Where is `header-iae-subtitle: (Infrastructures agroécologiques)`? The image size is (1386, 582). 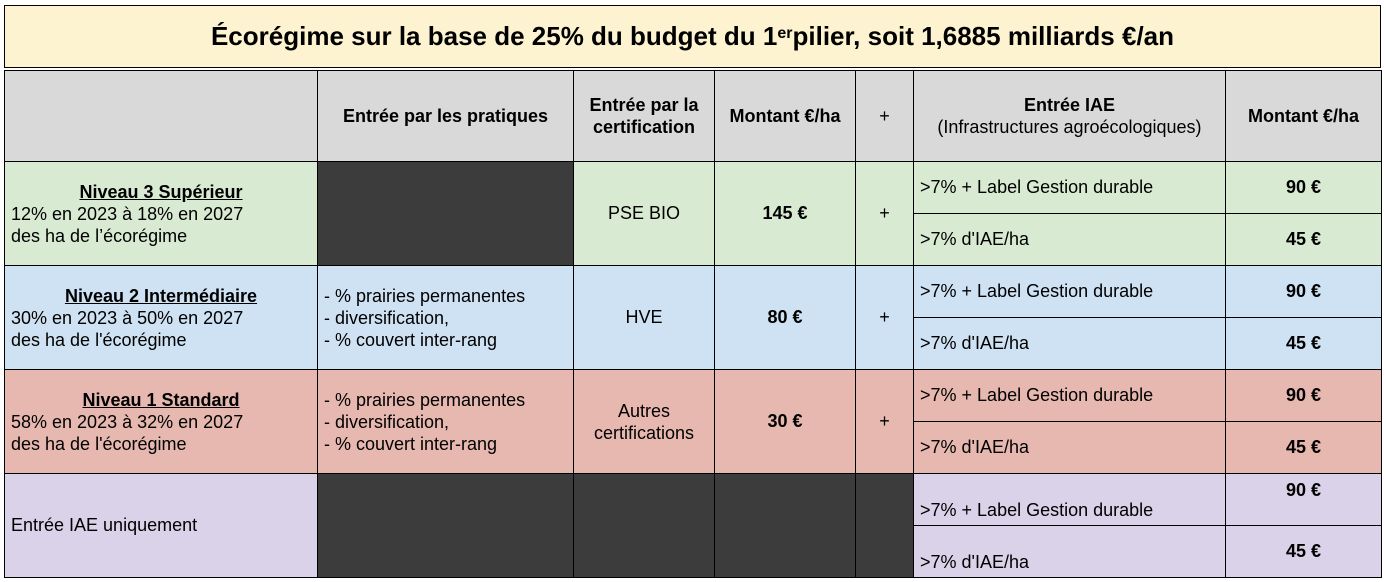 header-iae-subtitle: (Infrastructures agroécologiques) is located at coordinates (1069, 127).